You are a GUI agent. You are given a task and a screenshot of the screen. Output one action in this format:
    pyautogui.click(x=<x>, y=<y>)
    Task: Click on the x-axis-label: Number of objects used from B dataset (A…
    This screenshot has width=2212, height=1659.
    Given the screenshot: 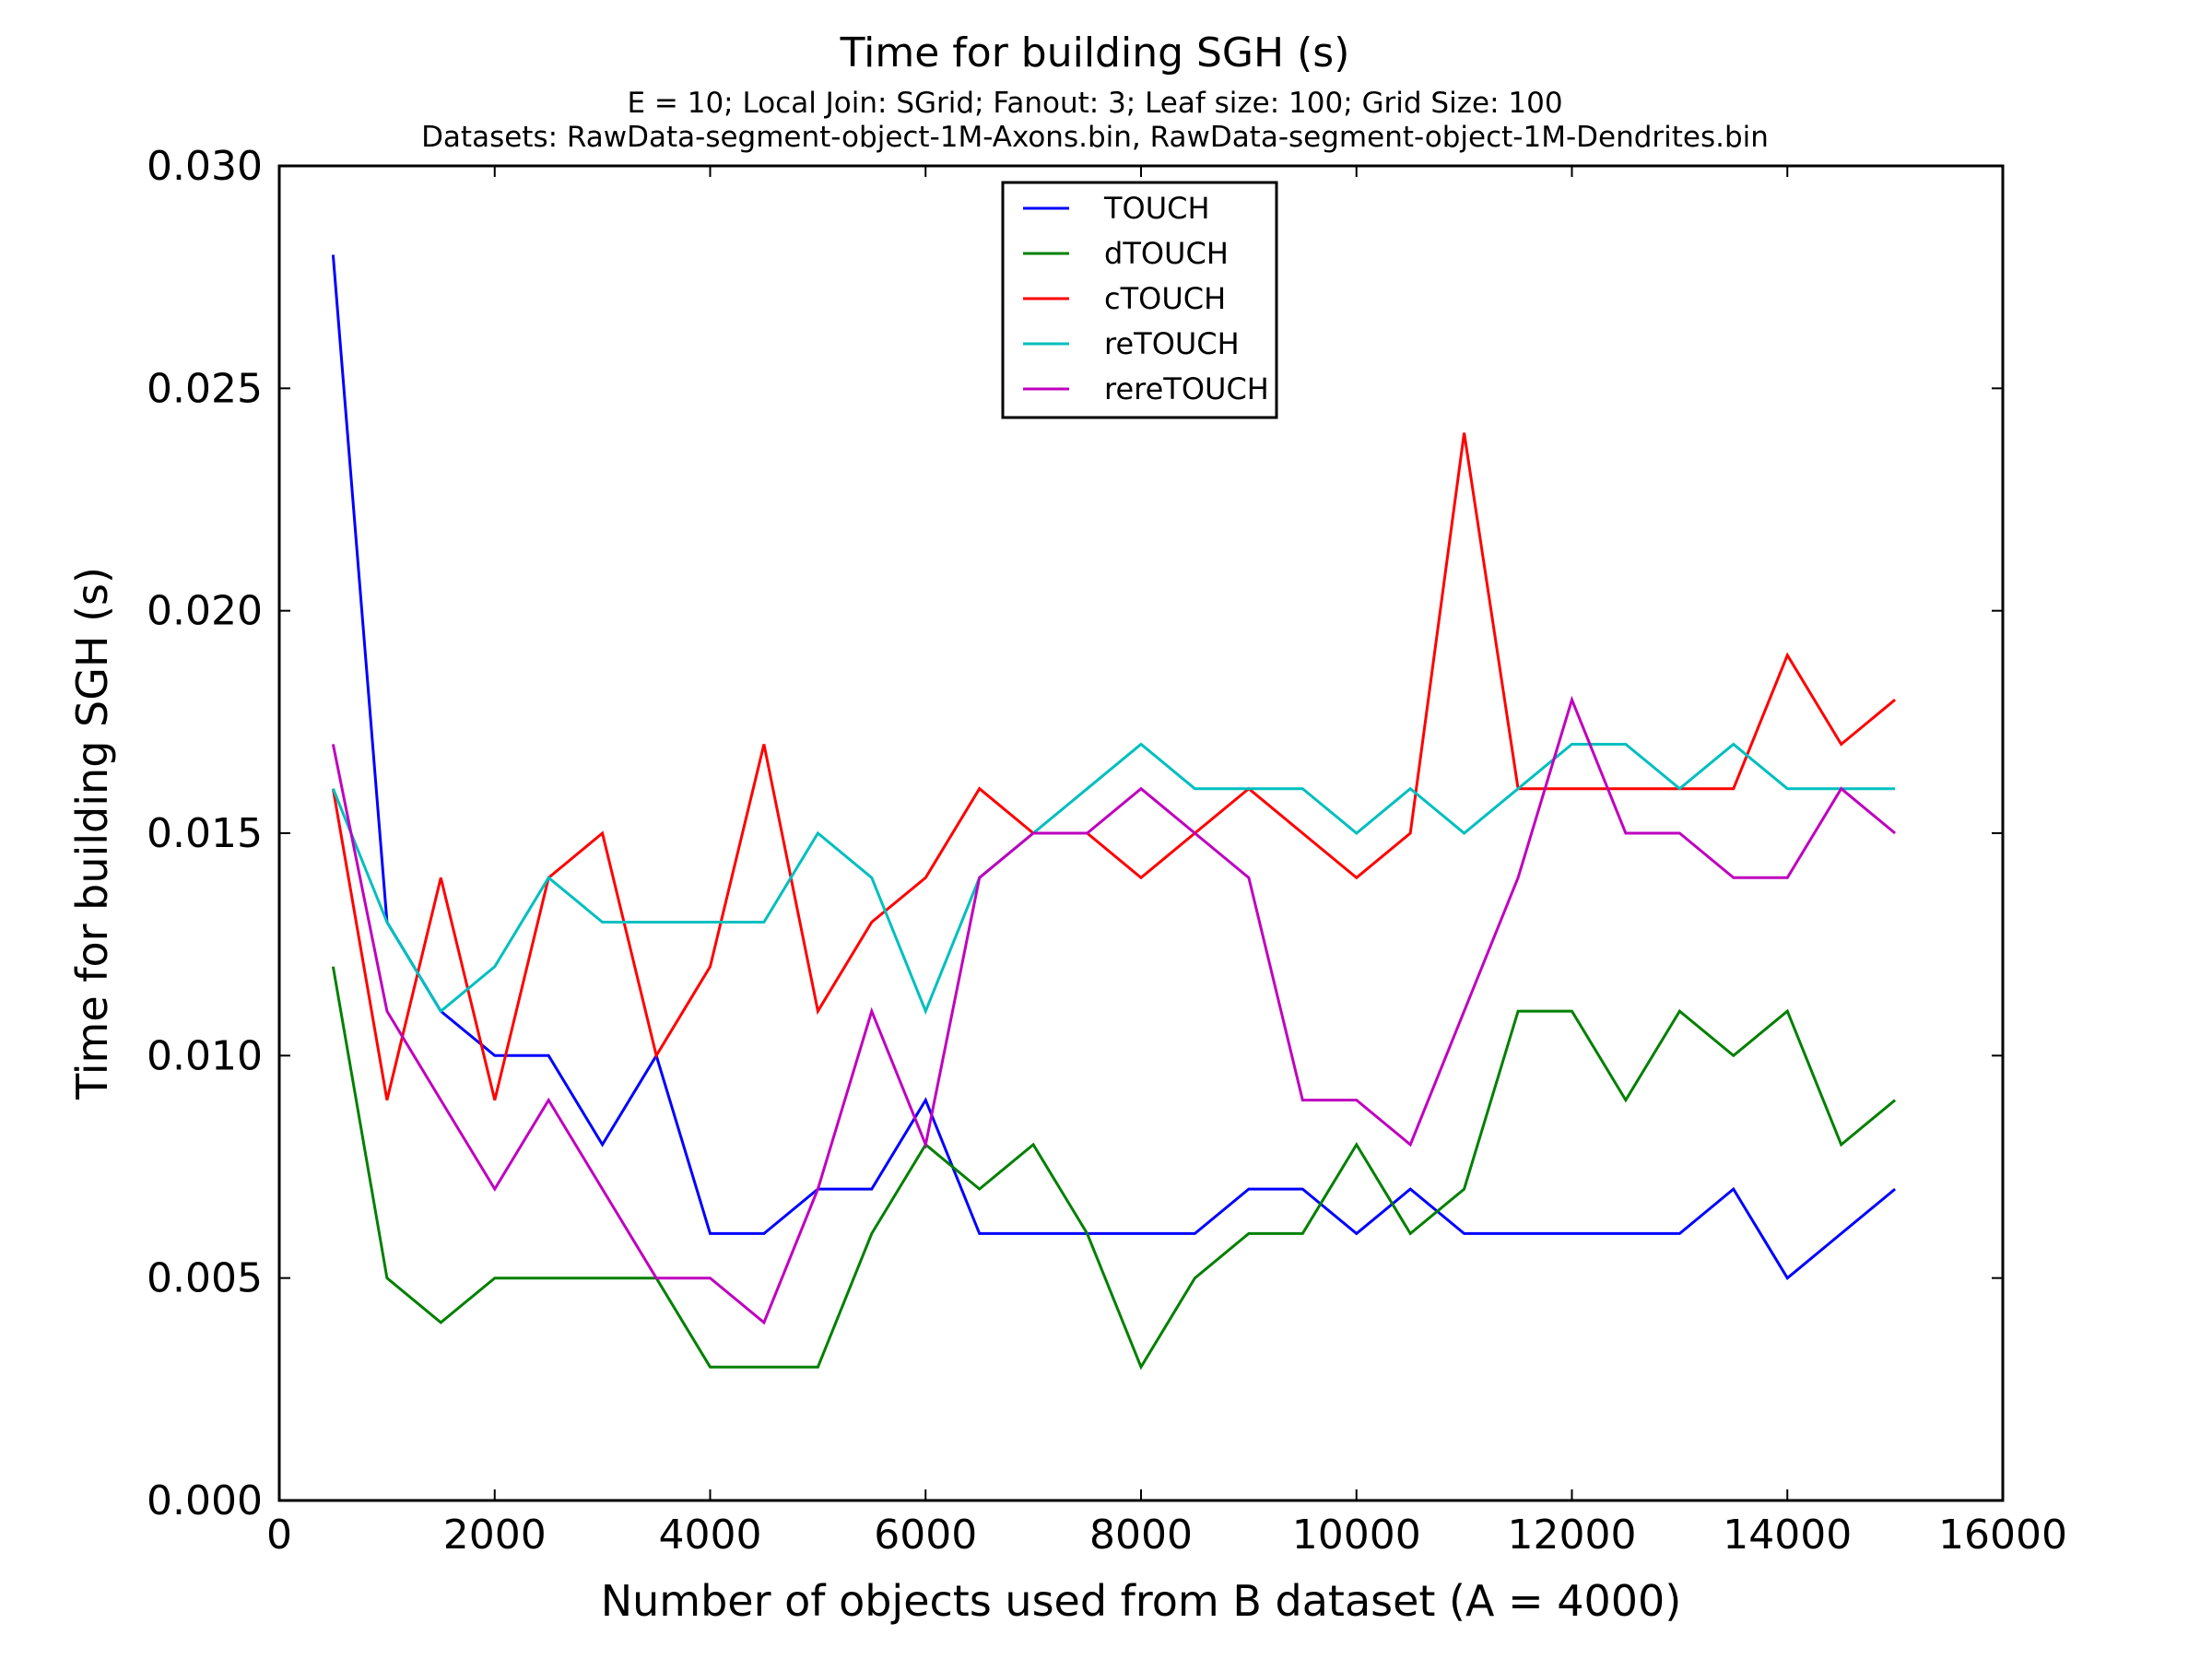 What is the action you would take?
    pyautogui.click(x=1141, y=1601)
    